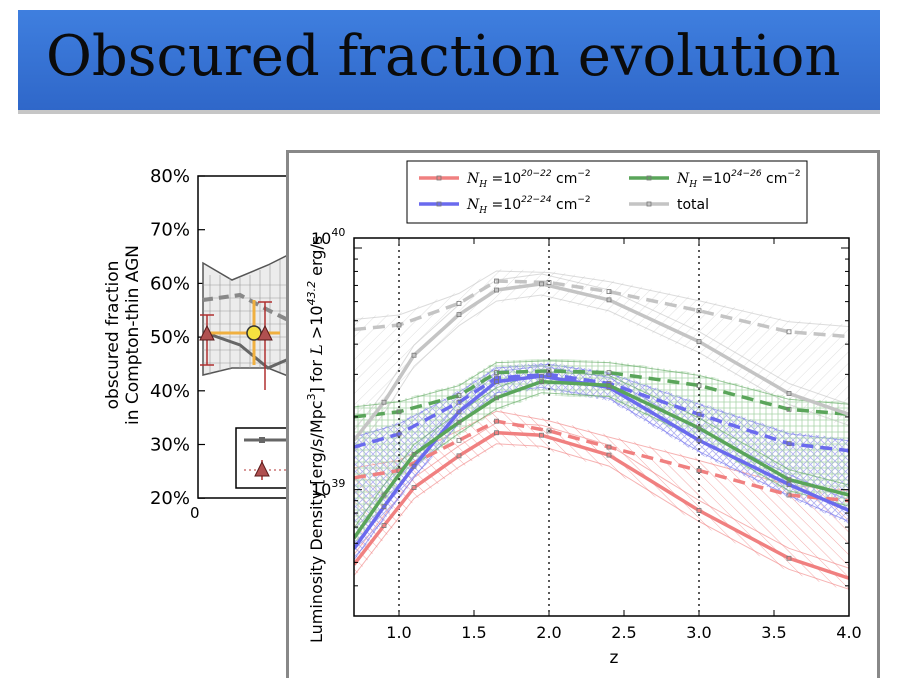 The height and width of the screenshot is (682, 900). I want to click on legend-box, so click(607, 192).